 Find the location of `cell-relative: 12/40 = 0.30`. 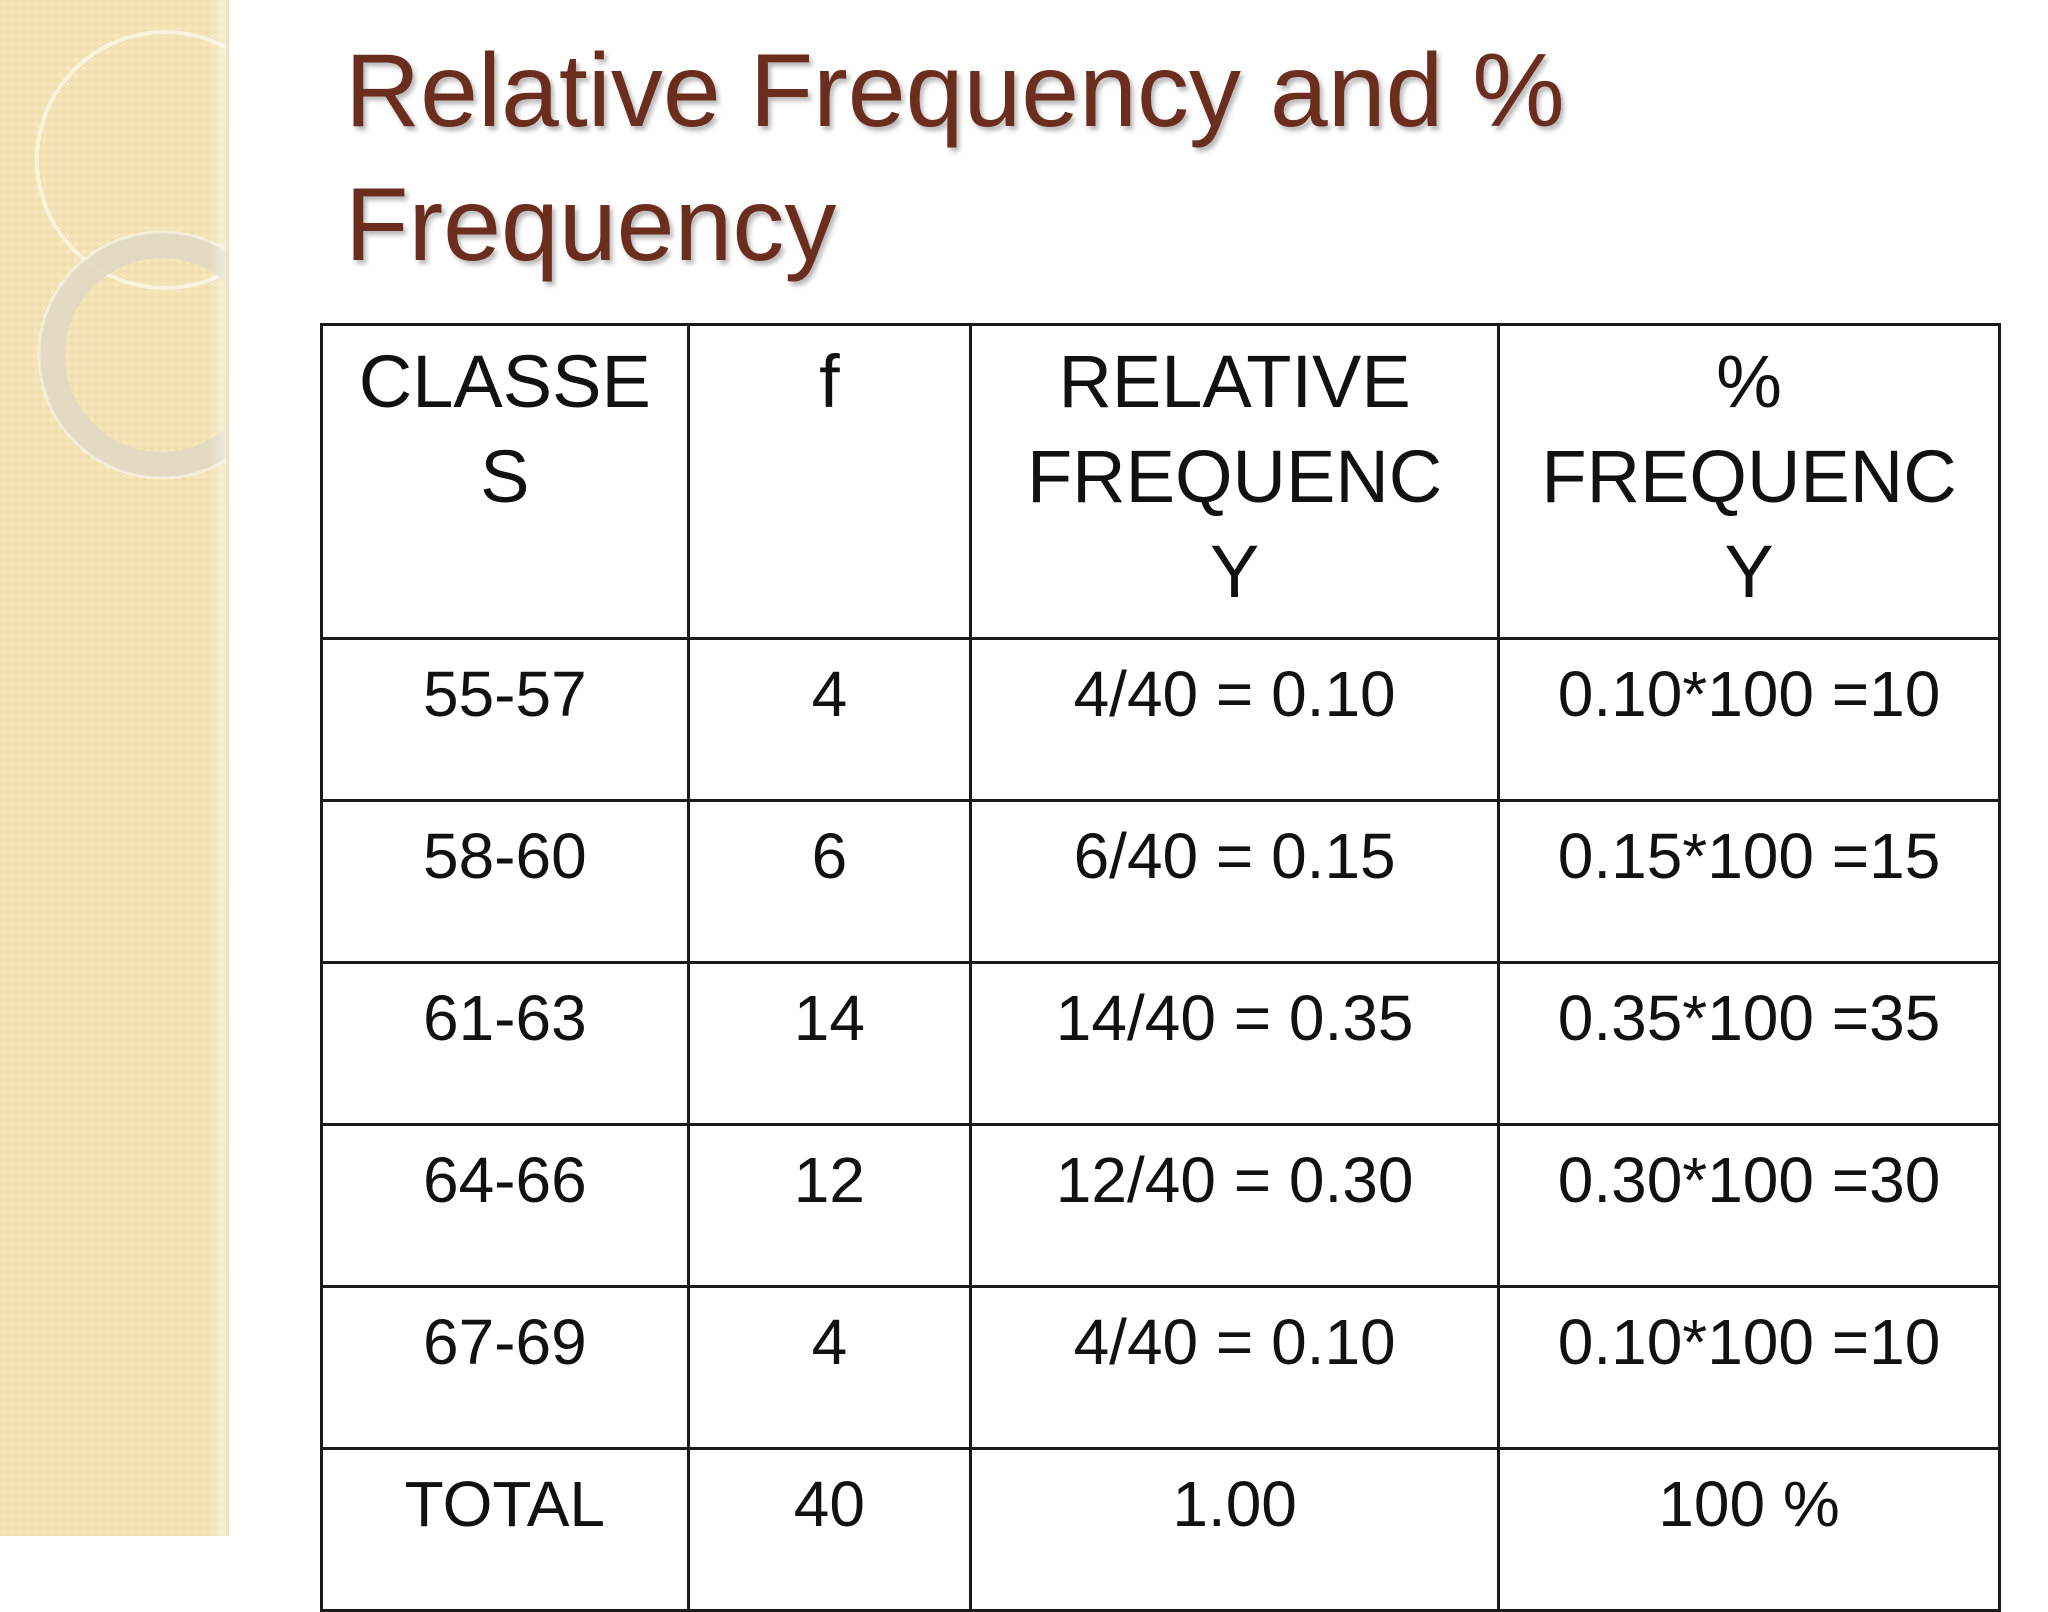

cell-relative: 12/40 = 0.30 is located at coordinates (1235, 1205).